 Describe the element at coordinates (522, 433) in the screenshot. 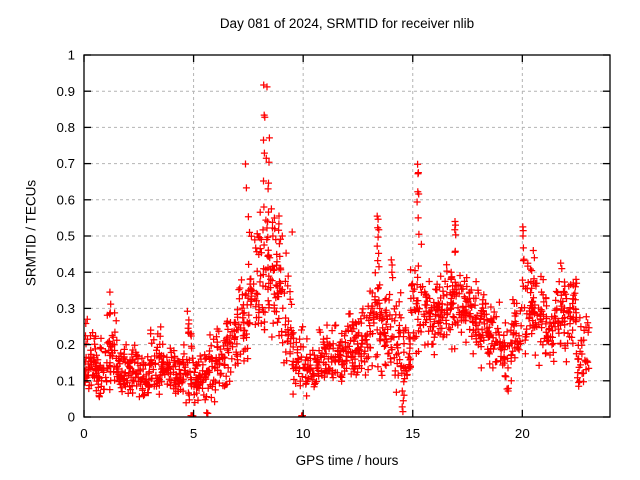

I see `svg-text: 20` at that location.